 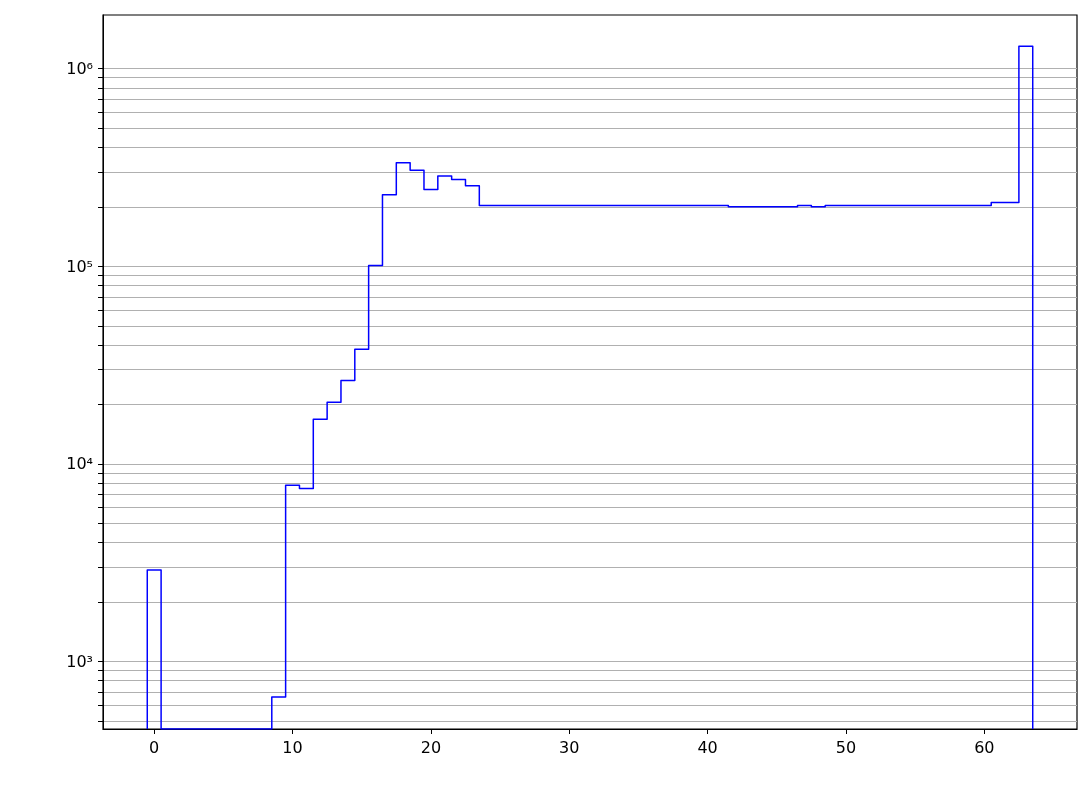 I want to click on y-tick-label: 10⁶, so click(x=79, y=69).